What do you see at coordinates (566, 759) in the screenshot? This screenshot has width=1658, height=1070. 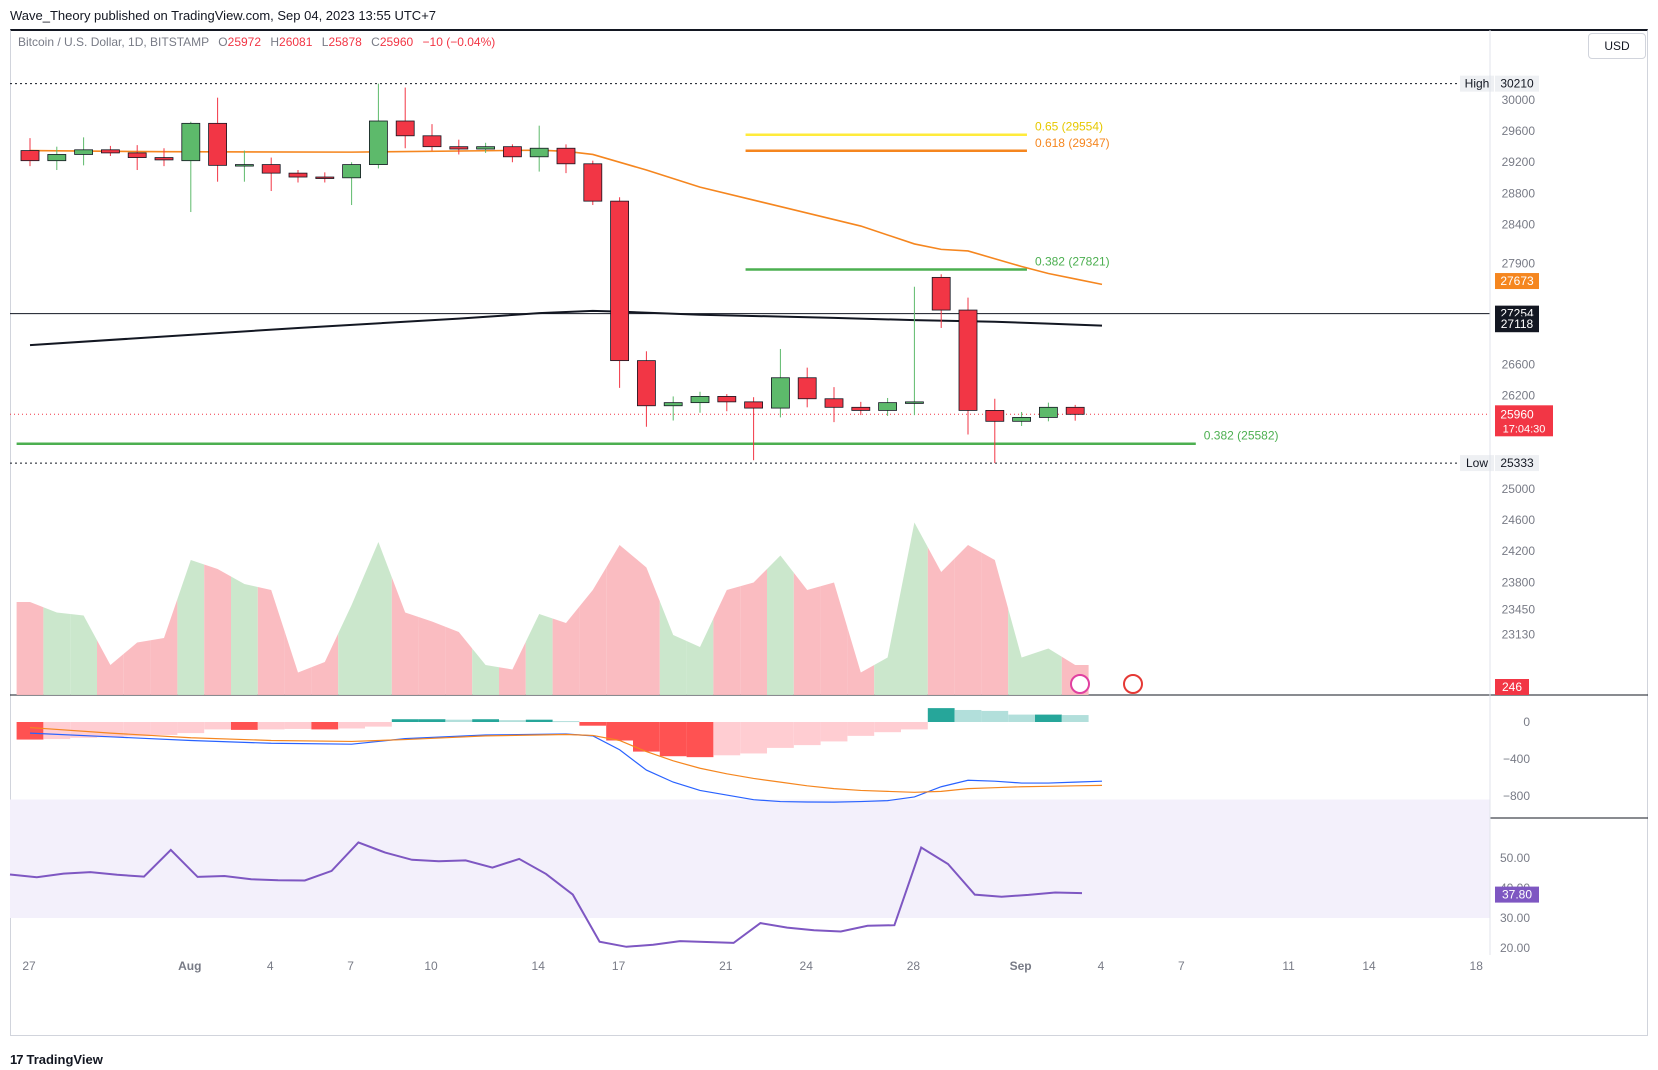 I see `macd-signal-line` at bounding box center [566, 759].